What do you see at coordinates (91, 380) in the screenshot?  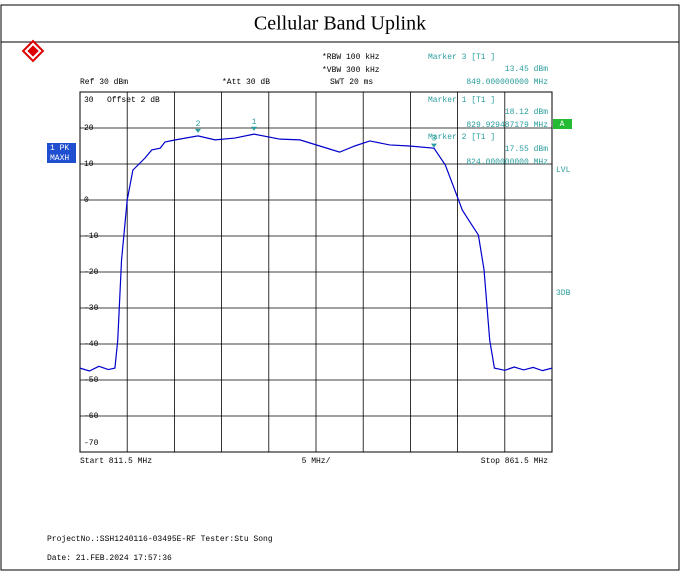 I see `y-tick-label: -50` at bounding box center [91, 380].